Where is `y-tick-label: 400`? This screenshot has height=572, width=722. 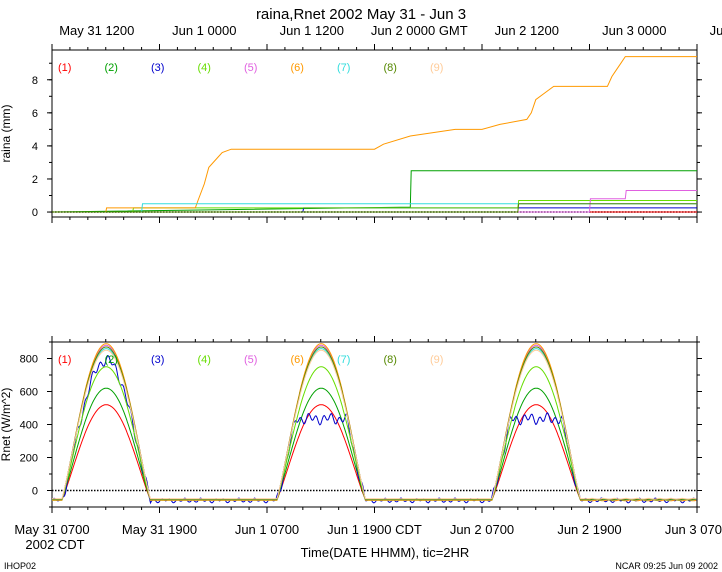 y-tick-label: 400 is located at coordinates (29, 426).